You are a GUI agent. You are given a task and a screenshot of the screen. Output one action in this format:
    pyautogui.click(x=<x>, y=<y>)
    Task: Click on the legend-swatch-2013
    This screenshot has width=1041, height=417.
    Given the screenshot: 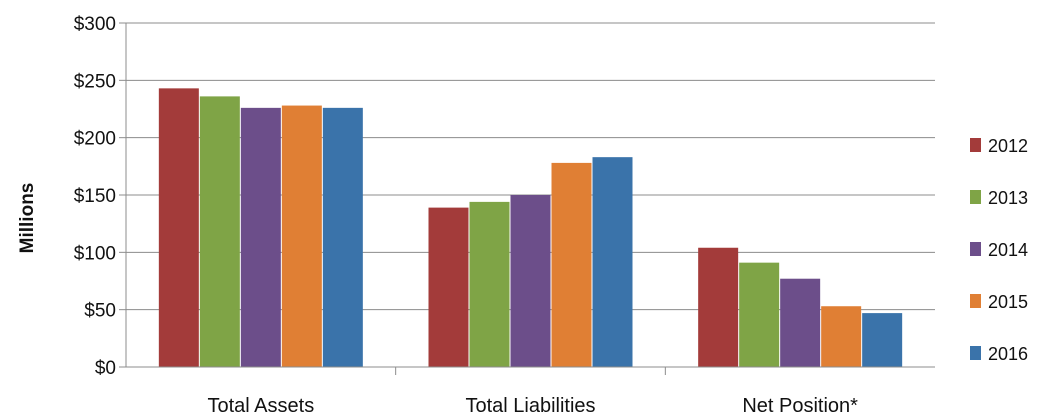 What is the action you would take?
    pyautogui.click(x=975, y=197)
    